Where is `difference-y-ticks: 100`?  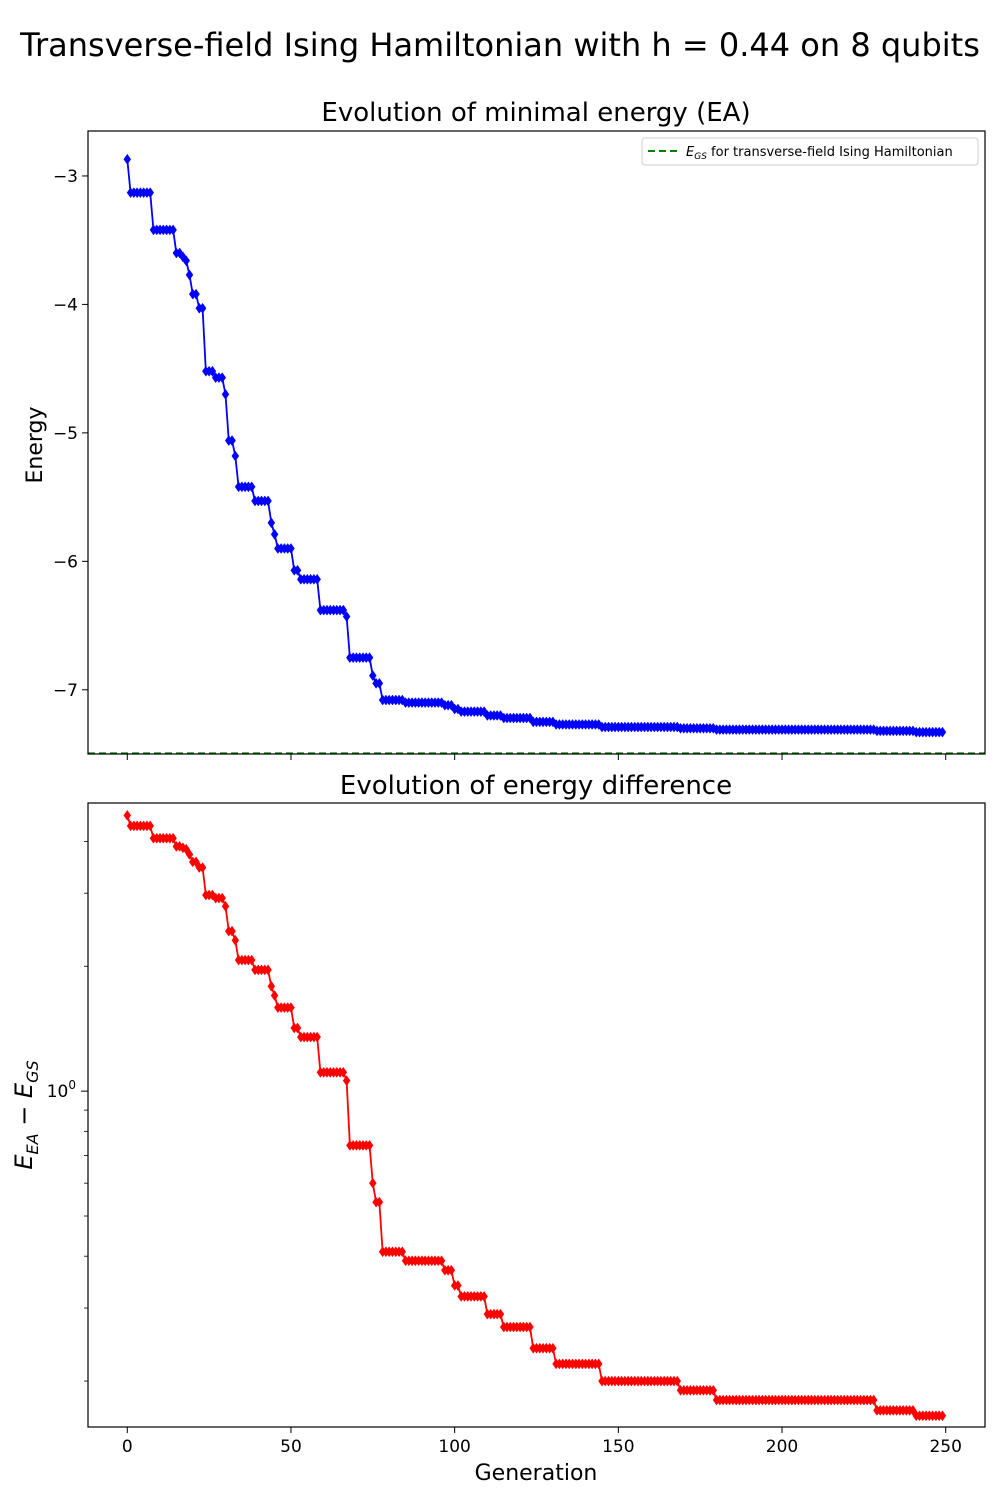 difference-y-ticks: 100 is located at coordinates (67, 1111).